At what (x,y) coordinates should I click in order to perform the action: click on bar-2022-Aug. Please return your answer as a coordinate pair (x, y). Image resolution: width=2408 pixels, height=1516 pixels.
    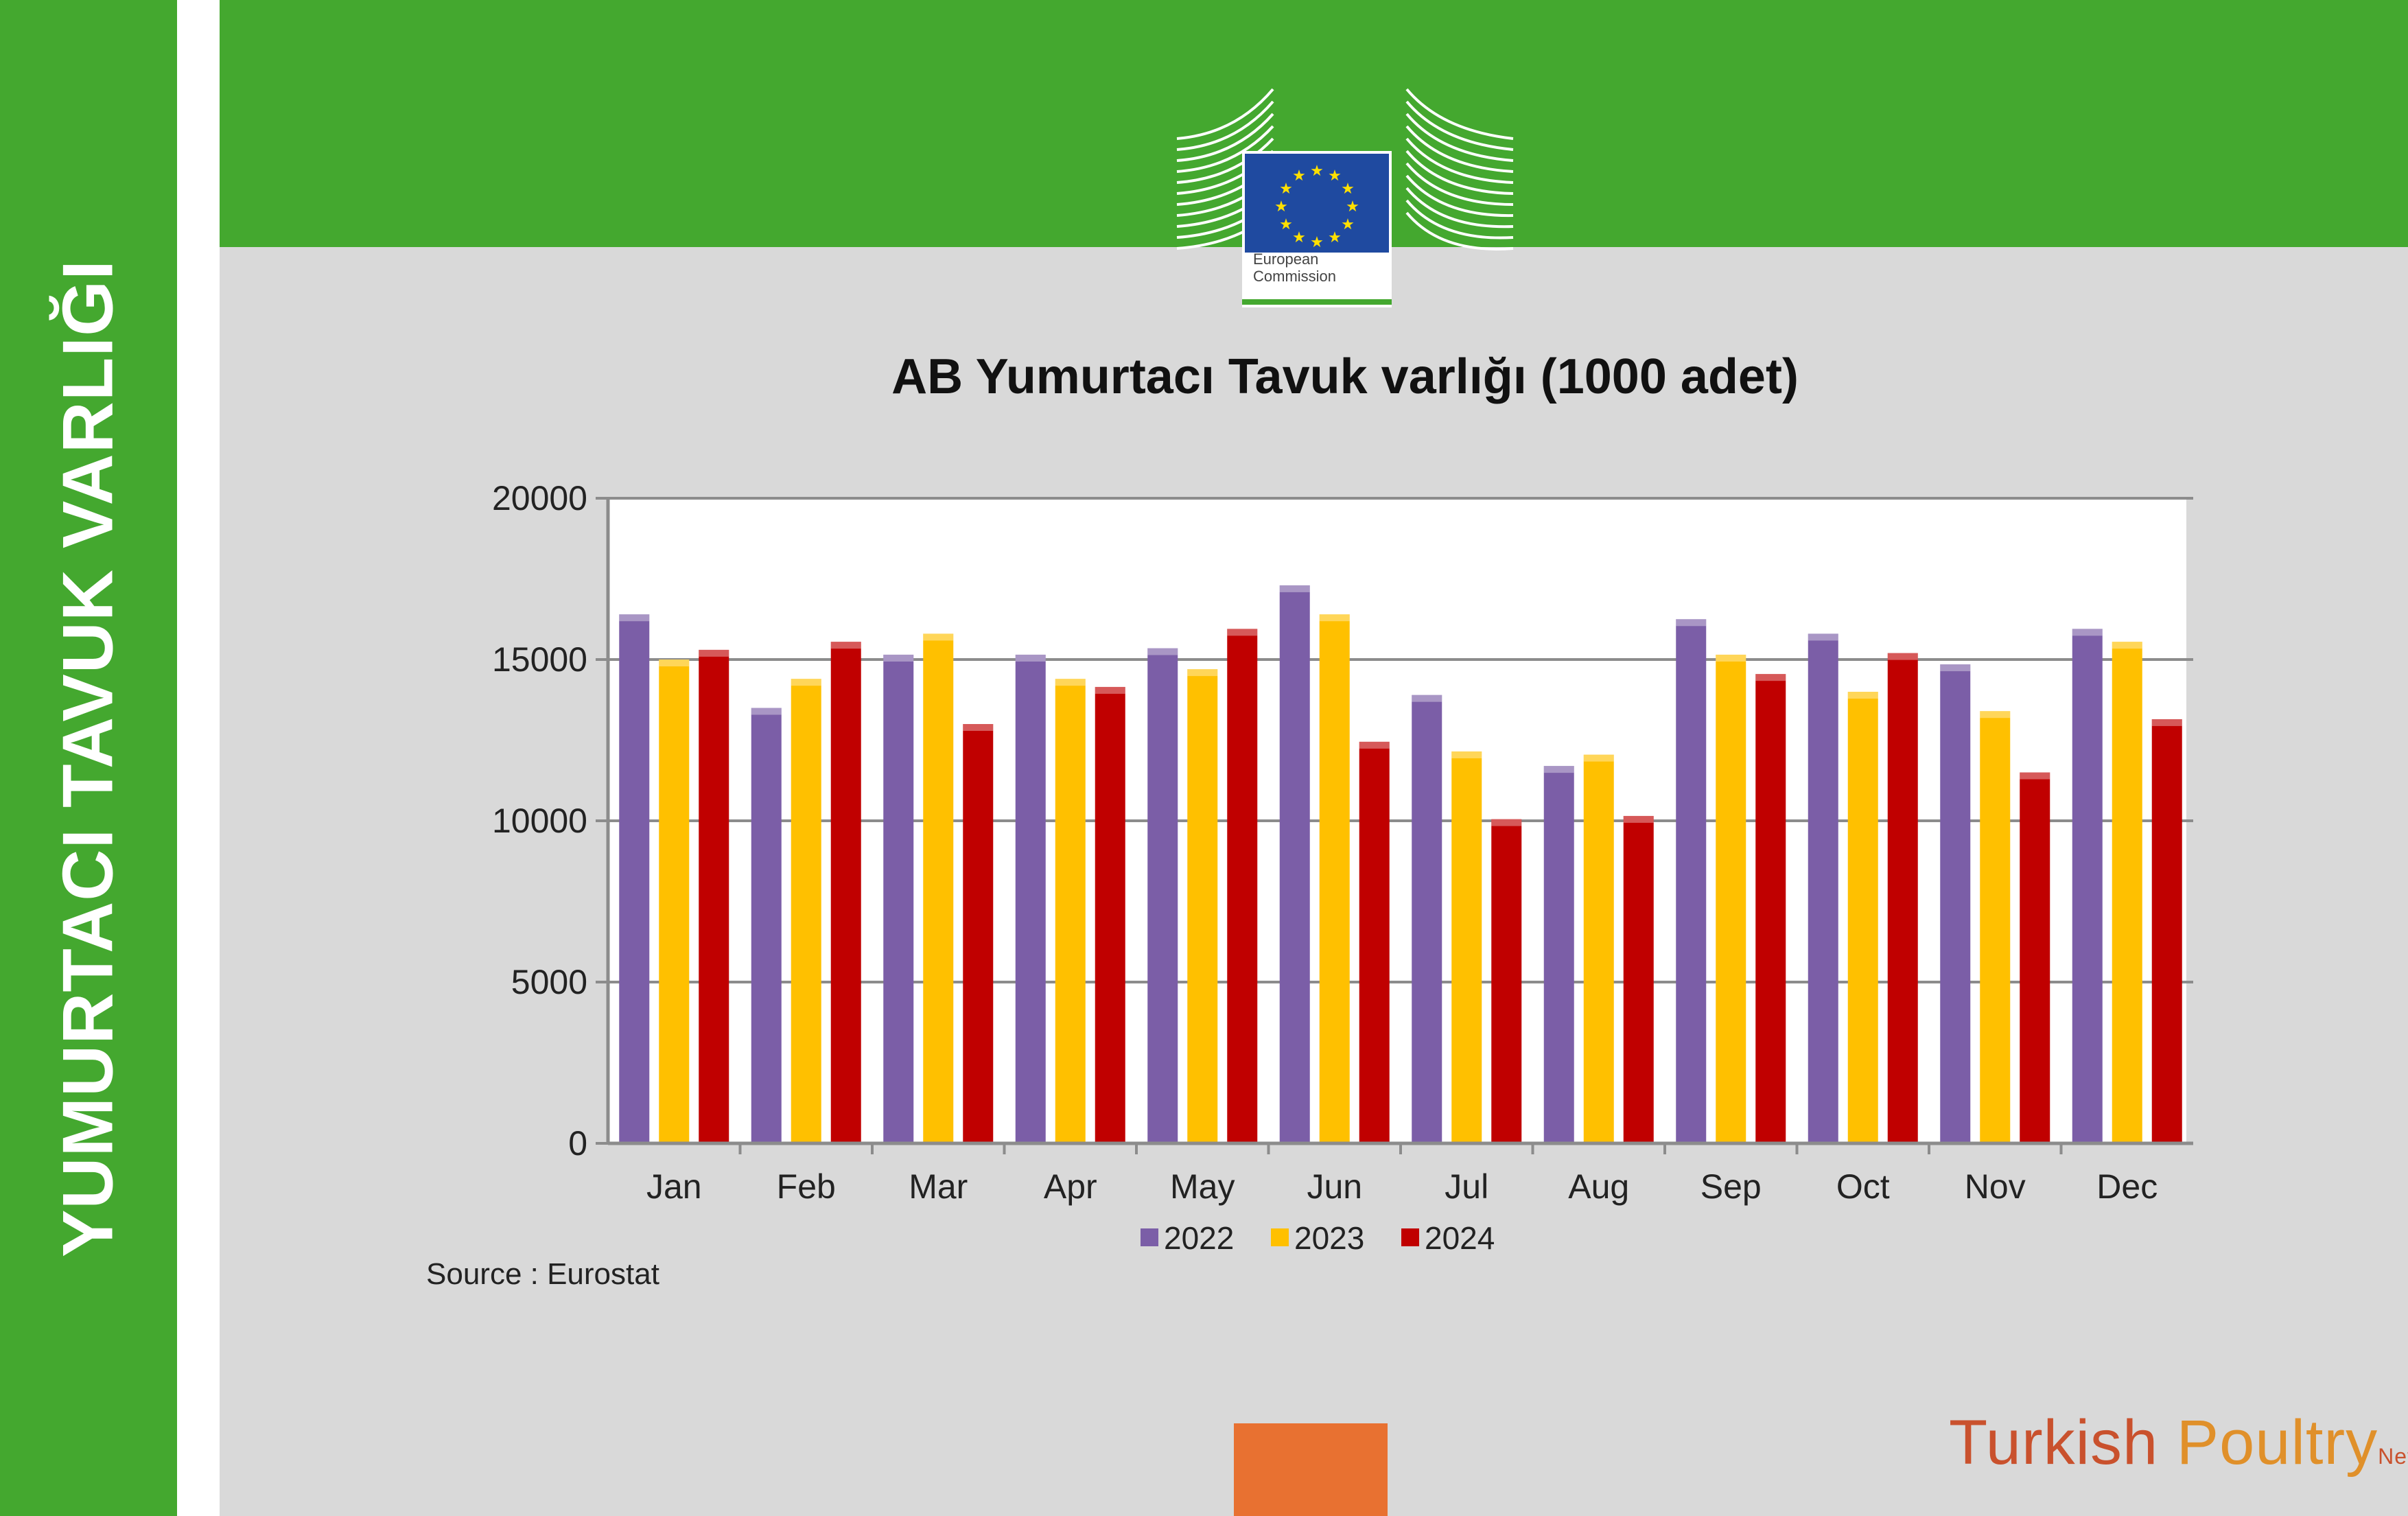
    Looking at the image, I should click on (1559, 954).